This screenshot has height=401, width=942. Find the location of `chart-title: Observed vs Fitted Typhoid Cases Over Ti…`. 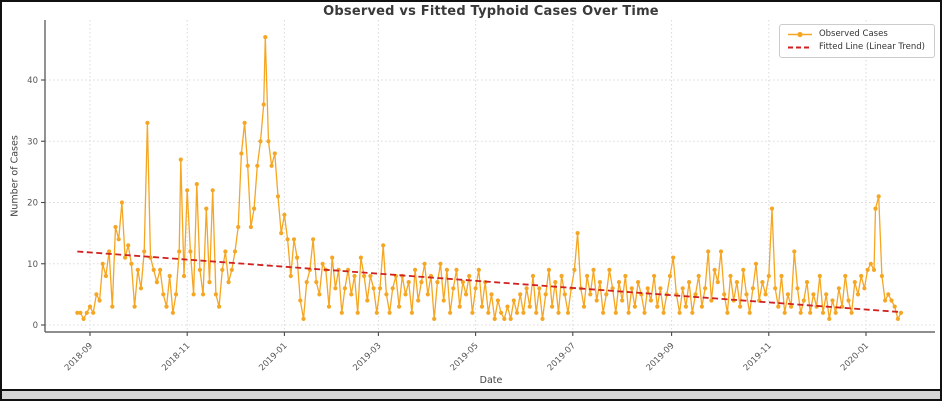

chart-title: Observed vs Fitted Typhoid Cases Over Ti… is located at coordinates (491, 11).